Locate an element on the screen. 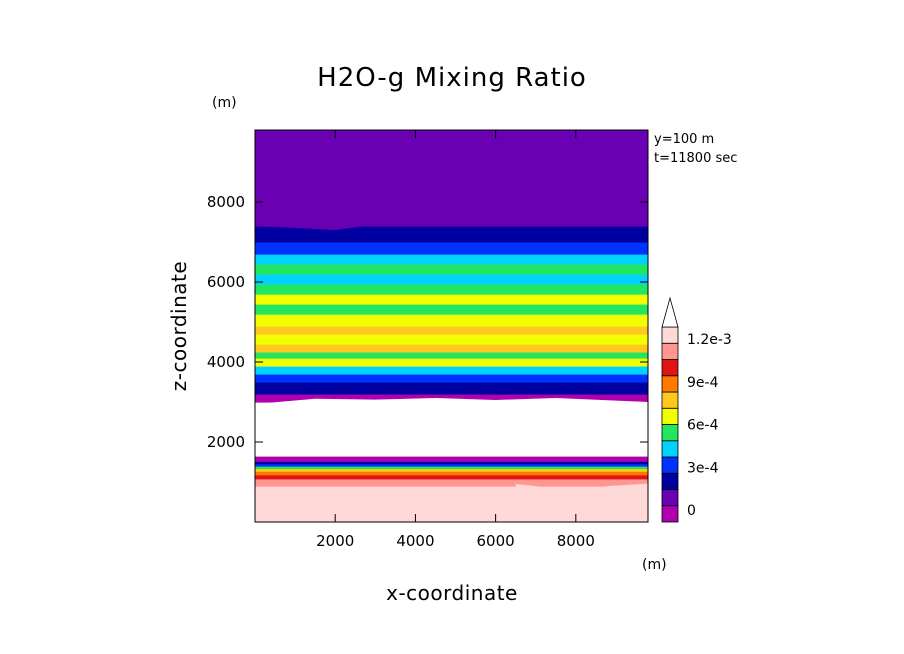 The image size is (904, 654). annotation-y-location: y=100 m is located at coordinates (684, 139).